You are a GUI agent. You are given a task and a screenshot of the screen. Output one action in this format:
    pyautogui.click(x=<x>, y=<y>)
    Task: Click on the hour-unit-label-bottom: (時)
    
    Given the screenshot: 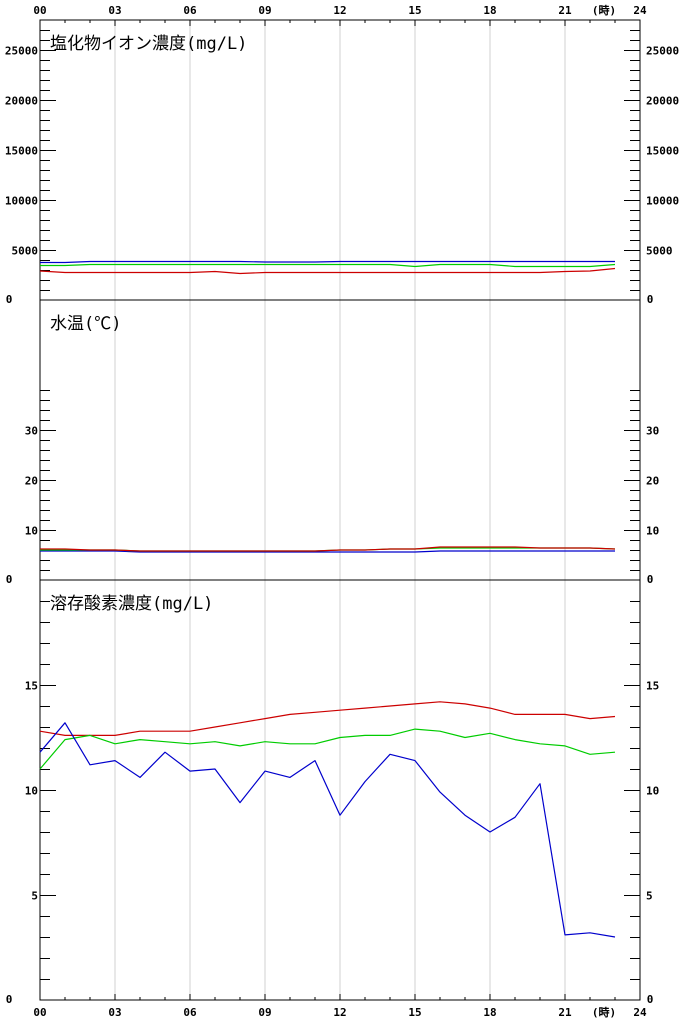 What is the action you would take?
    pyautogui.click(x=604, y=1012)
    